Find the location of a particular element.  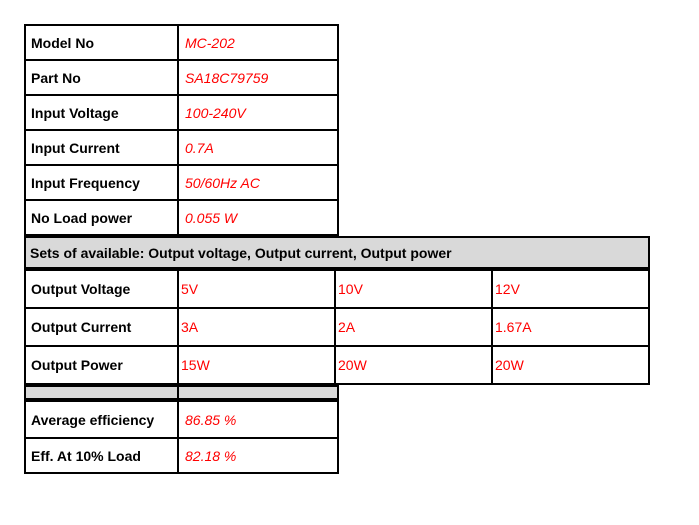

spec-value: 0.7A is located at coordinates (199, 147).